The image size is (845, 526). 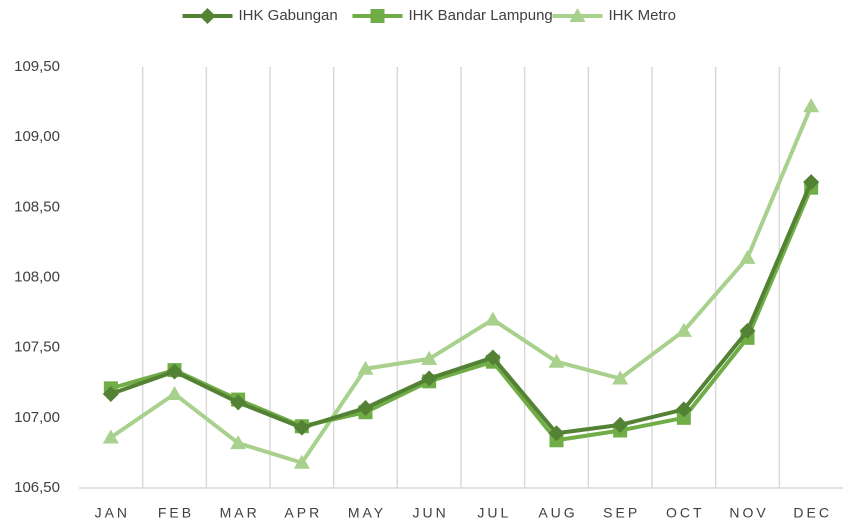 What do you see at coordinates (240, 513) in the screenshot?
I see `x-tick-label: MAR` at bounding box center [240, 513].